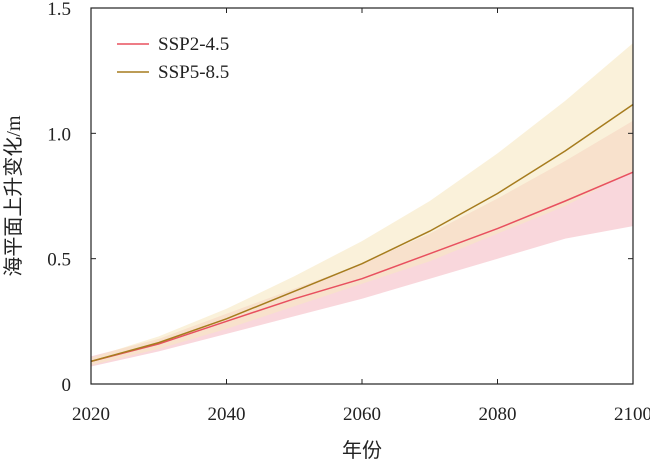 This screenshot has width=650, height=475. I want to click on y-tick-label: 0.5, so click(59, 260).